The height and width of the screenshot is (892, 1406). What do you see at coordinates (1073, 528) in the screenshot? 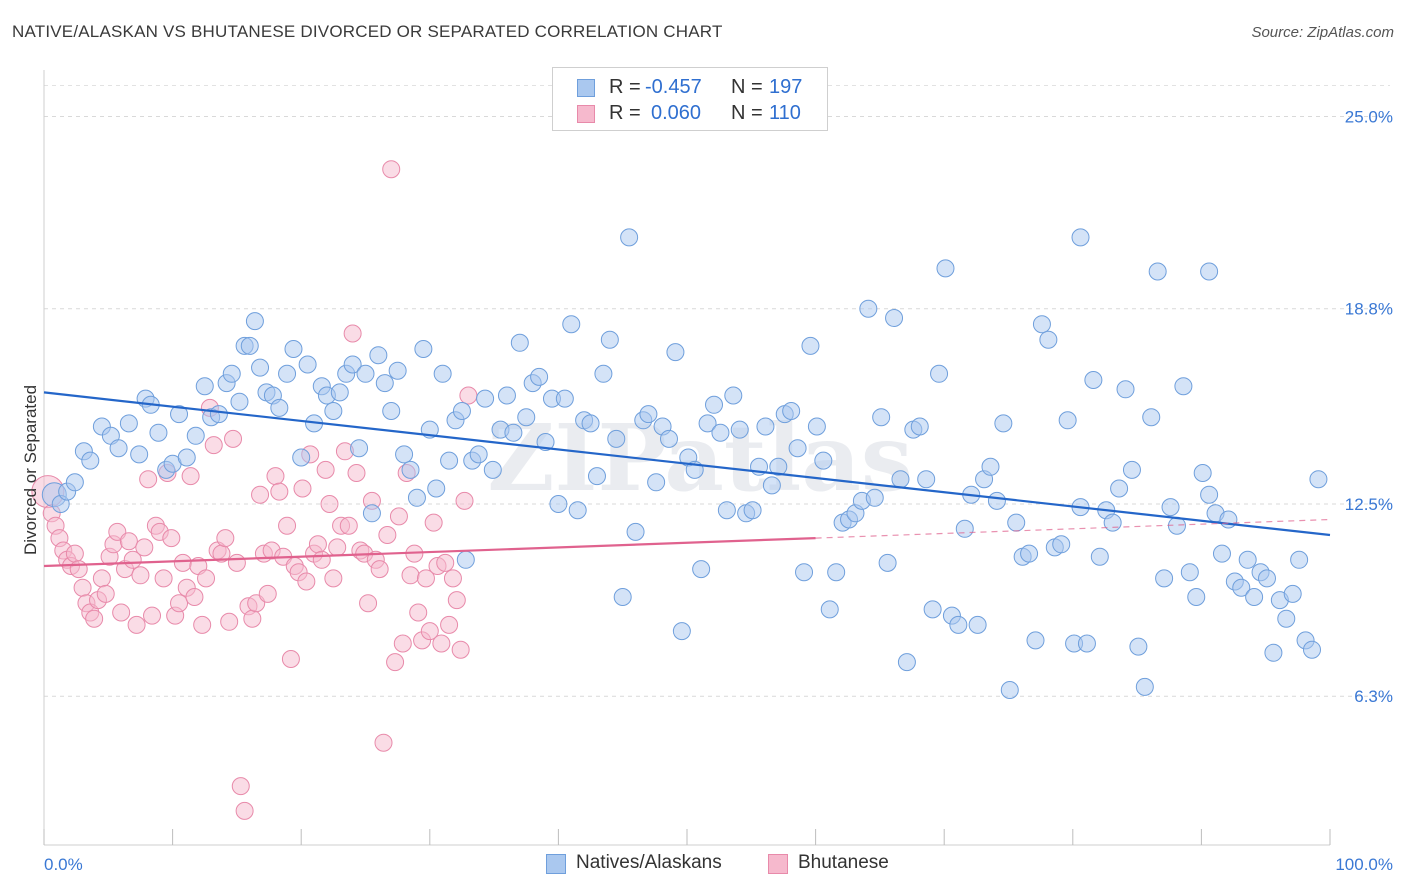
I see `bhutanese-trend-extension` at bounding box center [1073, 528].